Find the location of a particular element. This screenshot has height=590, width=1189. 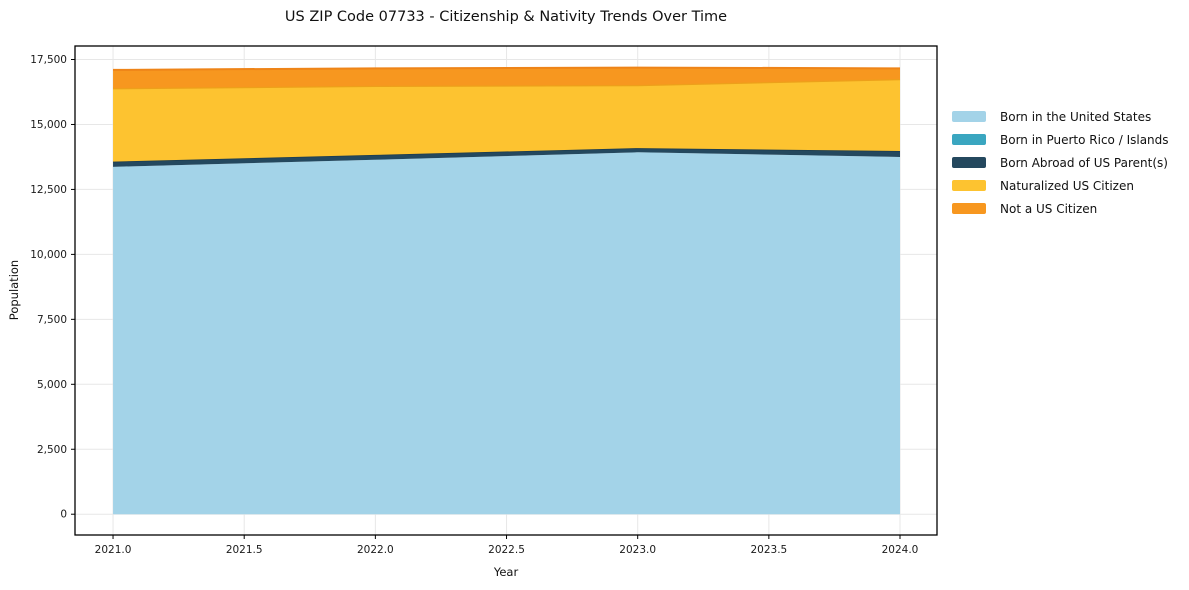

x-tick-label: 2023.5 is located at coordinates (768, 550).